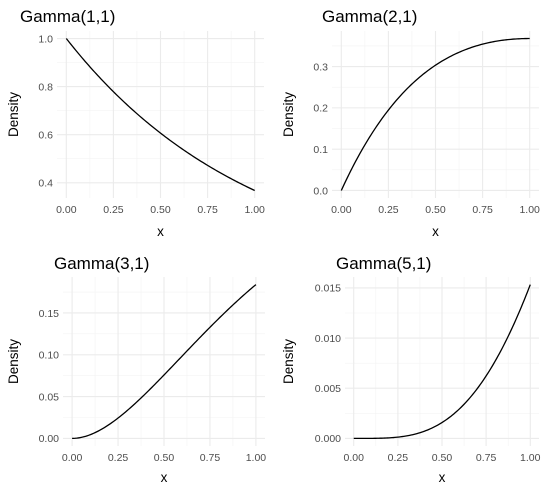  What do you see at coordinates (320, 109) in the screenshot?
I see `y-tick-label: 0.2` at bounding box center [320, 109].